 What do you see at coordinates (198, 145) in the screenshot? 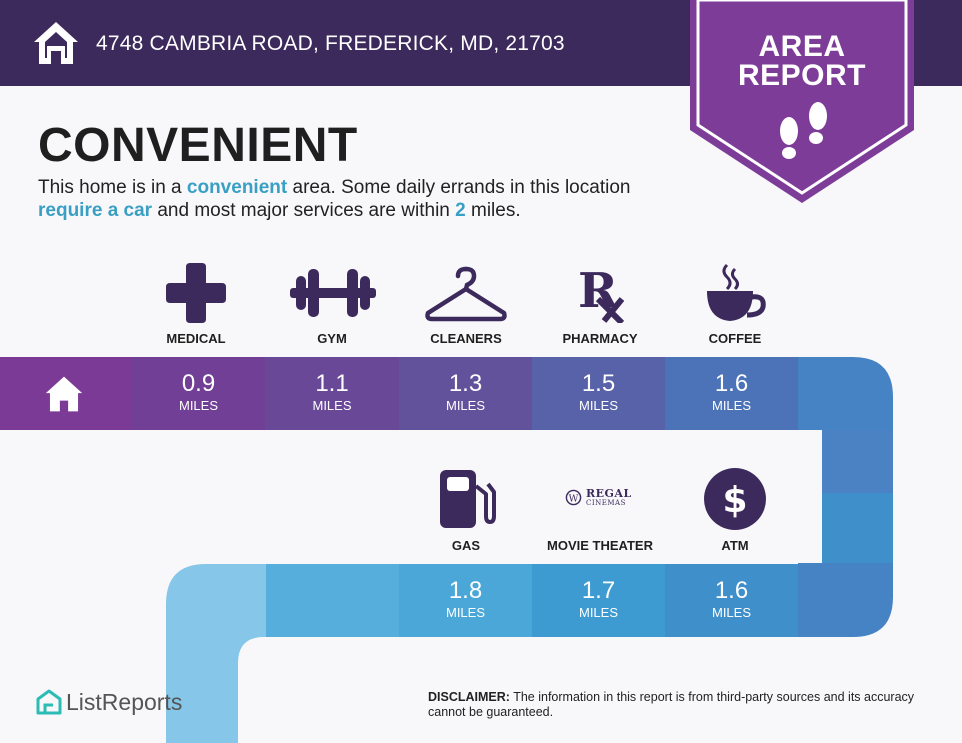
I see `page-title: CONVENIENT` at bounding box center [198, 145].